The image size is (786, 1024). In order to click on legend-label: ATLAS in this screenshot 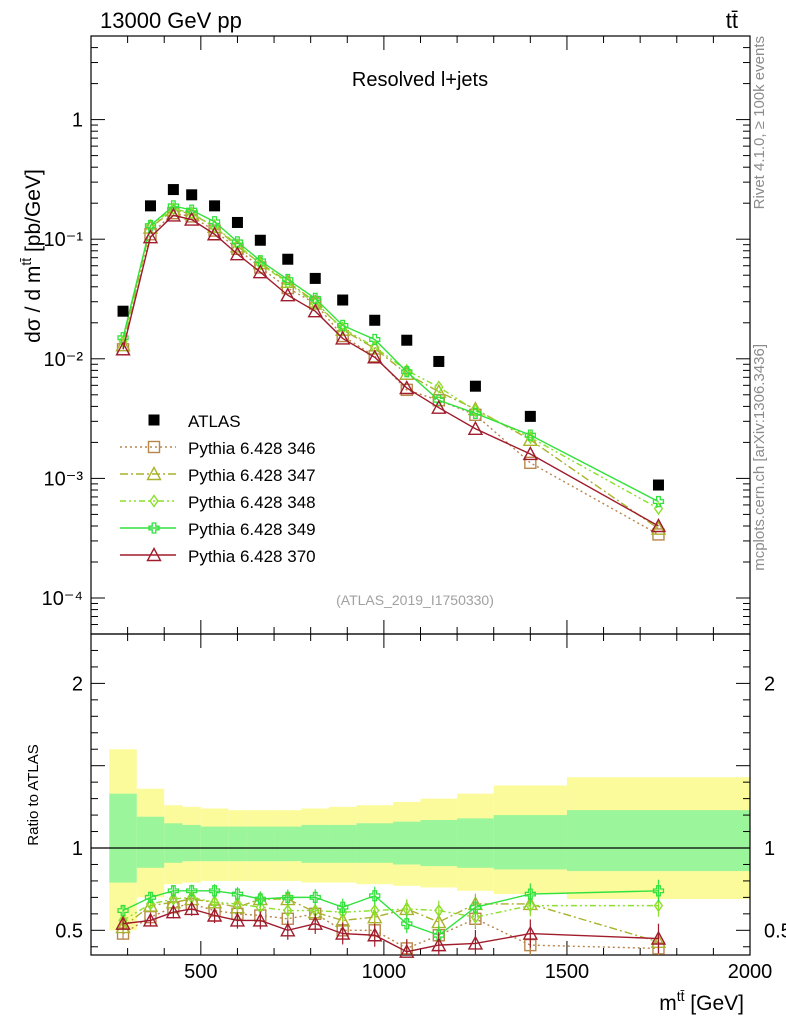, I will do `click(214, 421)`.